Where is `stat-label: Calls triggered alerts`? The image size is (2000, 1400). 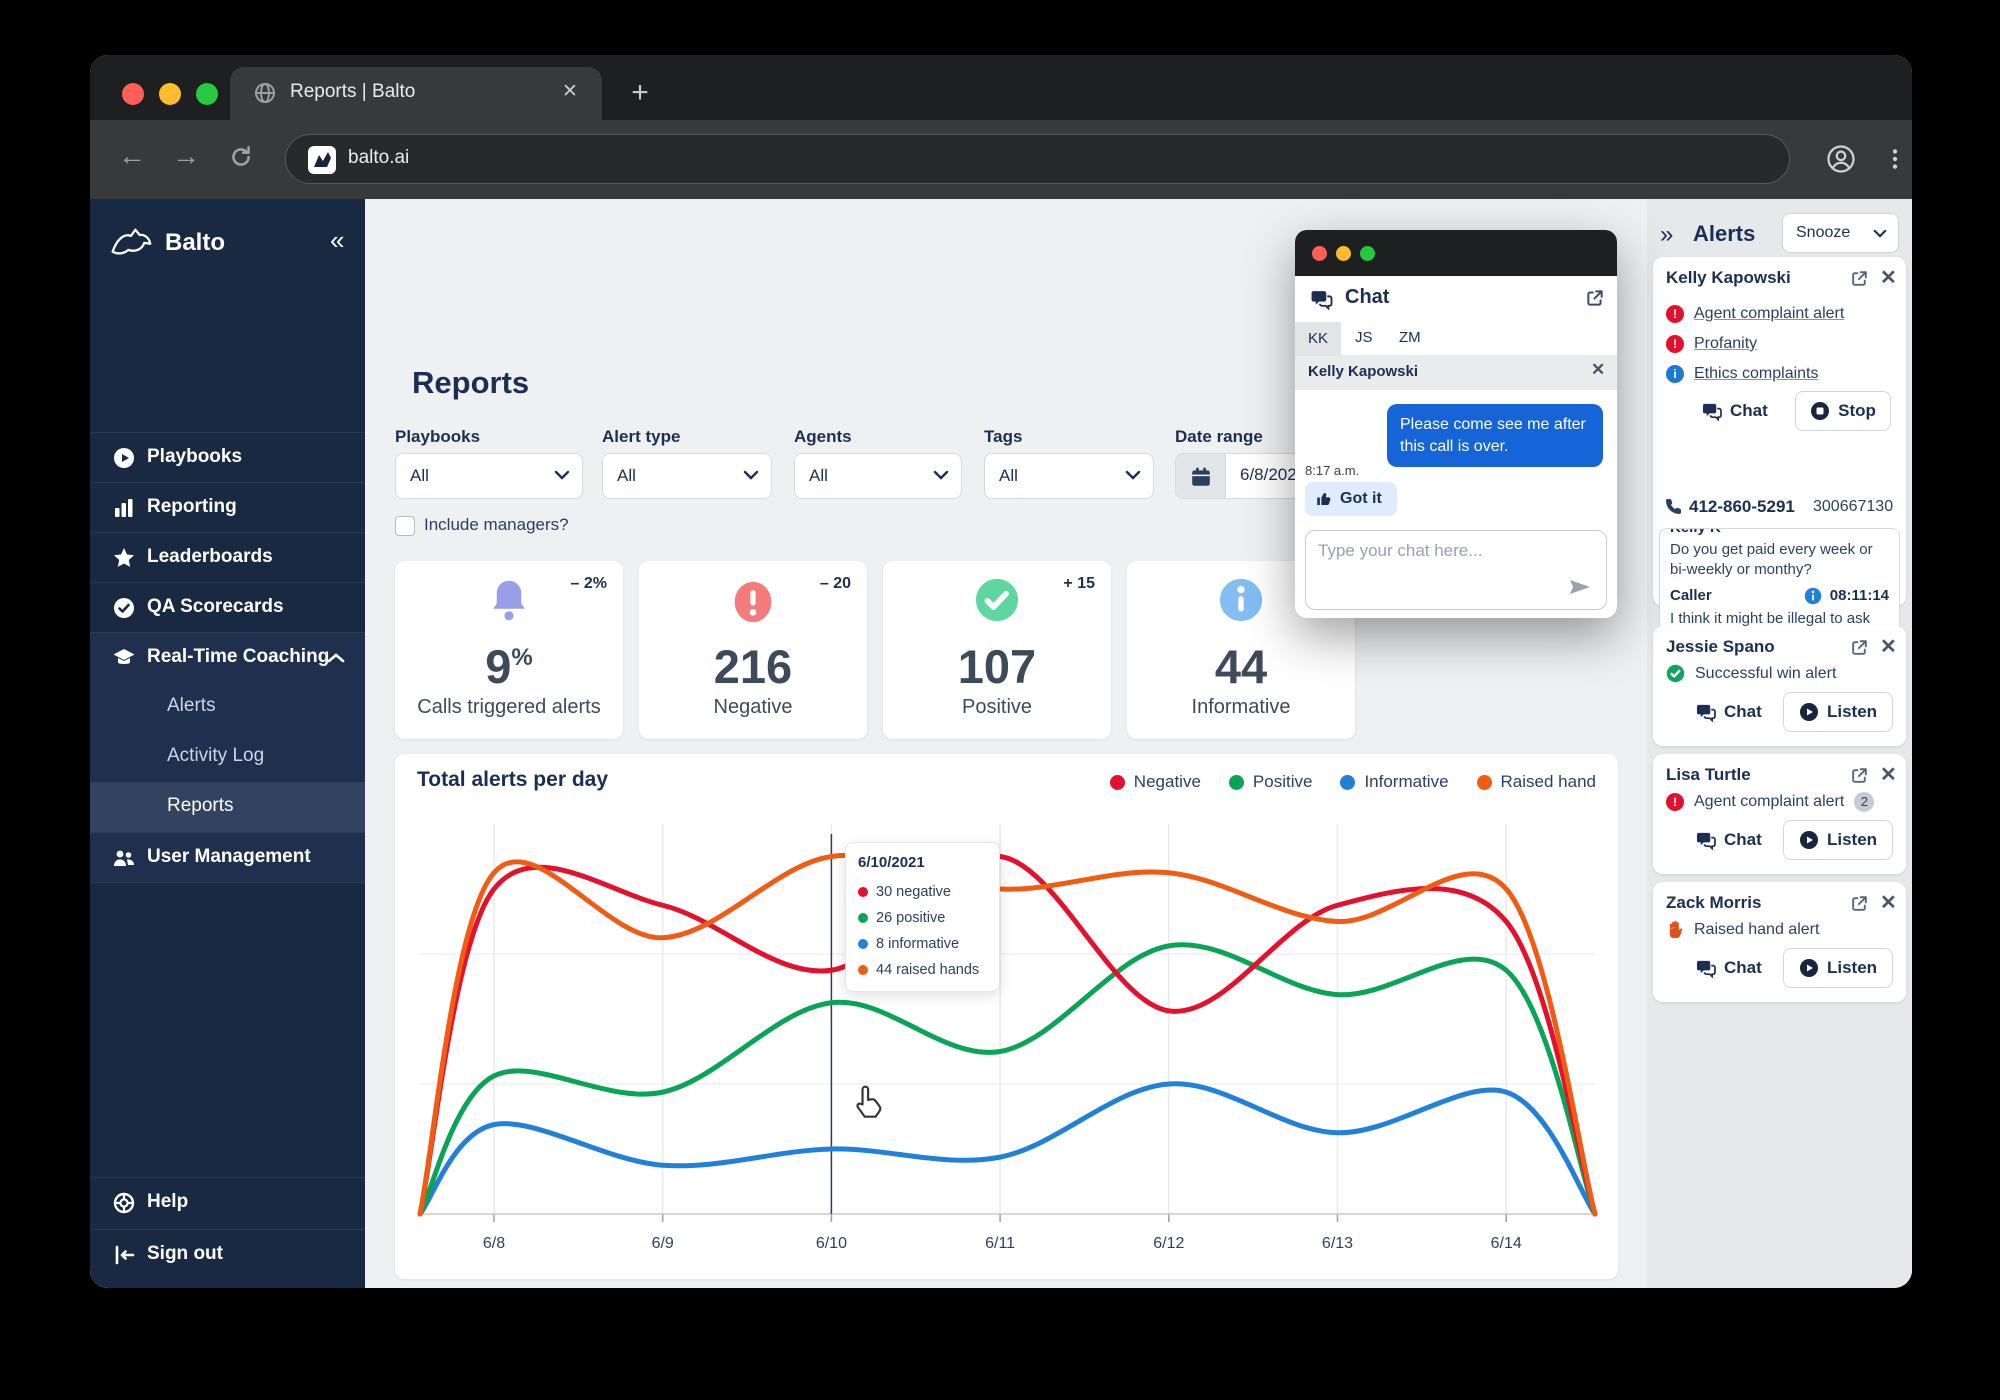 stat-label: Calls triggered alerts is located at coordinates (509, 707).